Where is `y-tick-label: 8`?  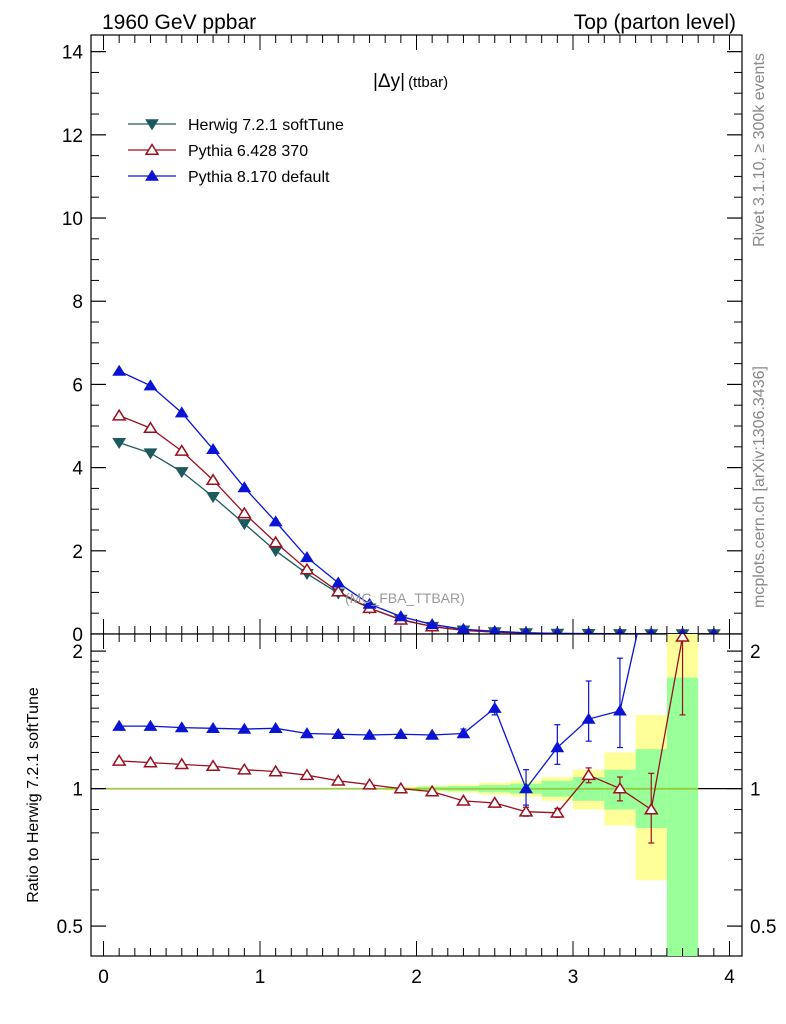
y-tick-label: 8 is located at coordinates (77, 302).